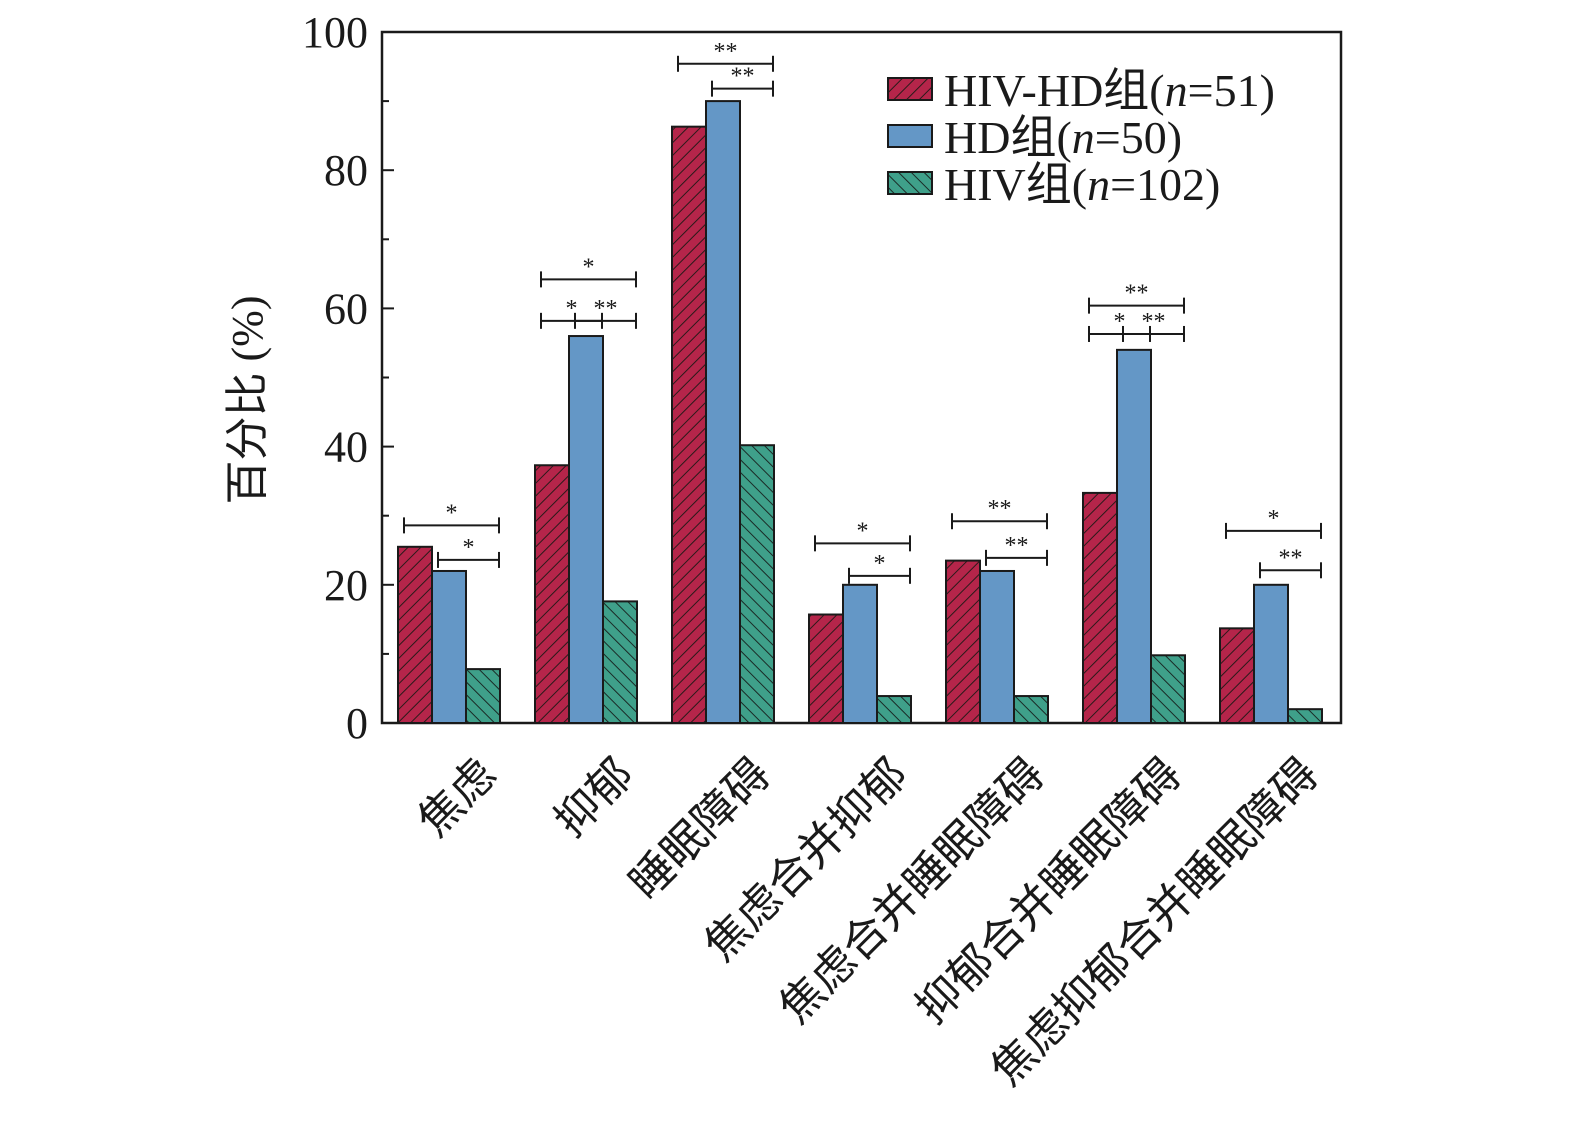  What do you see at coordinates (357, 723) in the screenshot?
I see `y-tick-label: 0` at bounding box center [357, 723].